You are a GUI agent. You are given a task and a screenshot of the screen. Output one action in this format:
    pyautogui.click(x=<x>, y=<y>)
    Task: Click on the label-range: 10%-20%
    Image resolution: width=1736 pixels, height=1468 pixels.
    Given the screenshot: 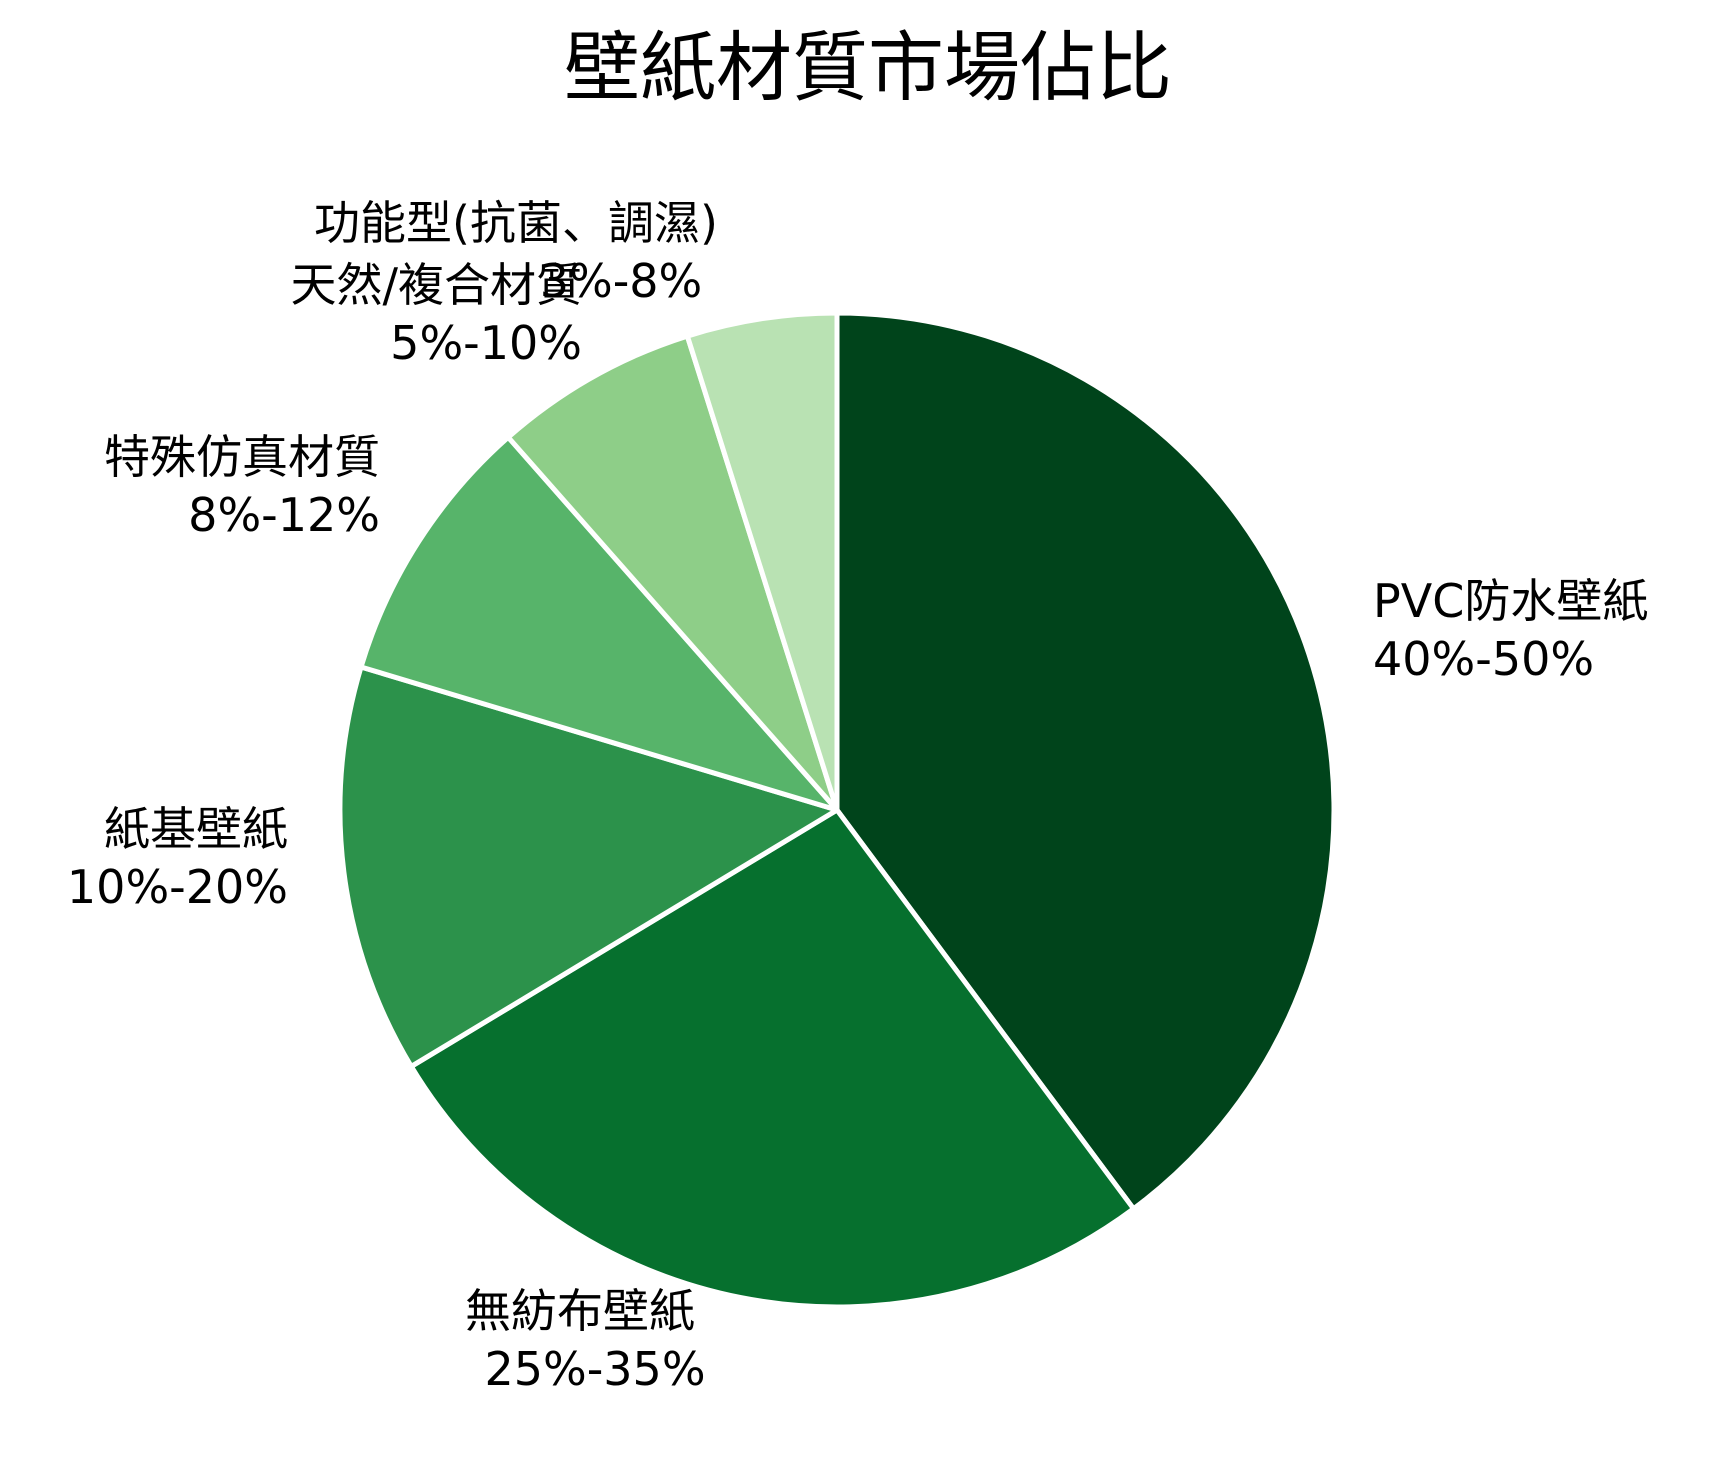 What is the action you would take?
    pyautogui.click(x=177, y=887)
    